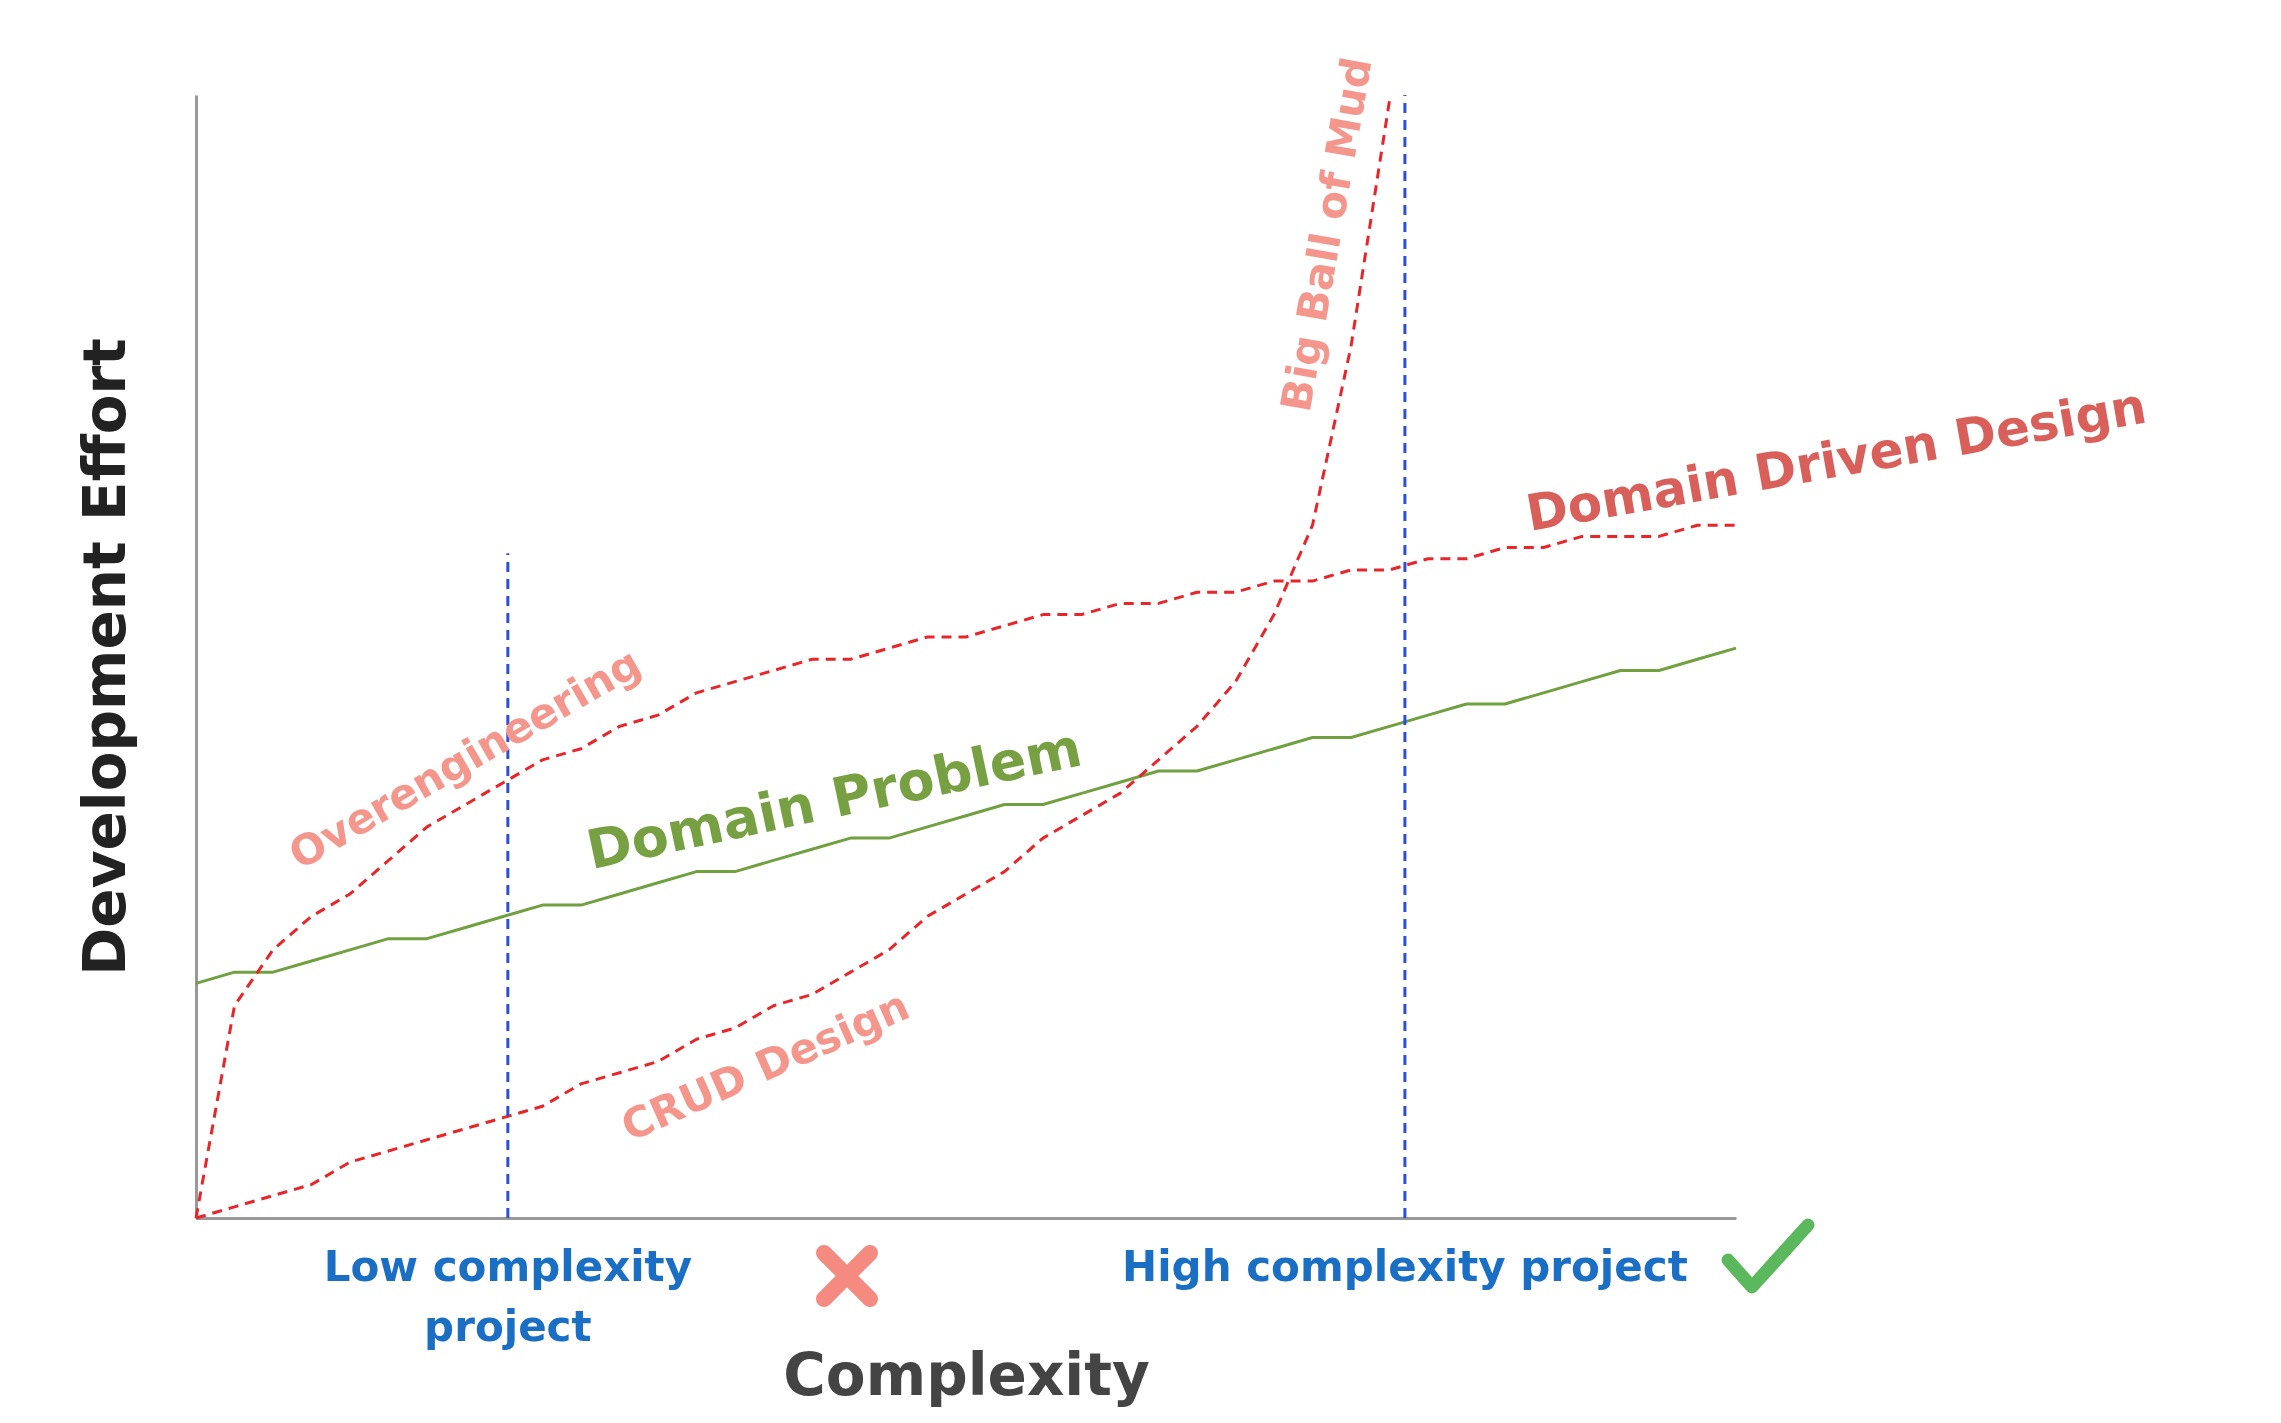  What do you see at coordinates (104, 657) in the screenshot?
I see `y-axis-title: Development Effort` at bounding box center [104, 657].